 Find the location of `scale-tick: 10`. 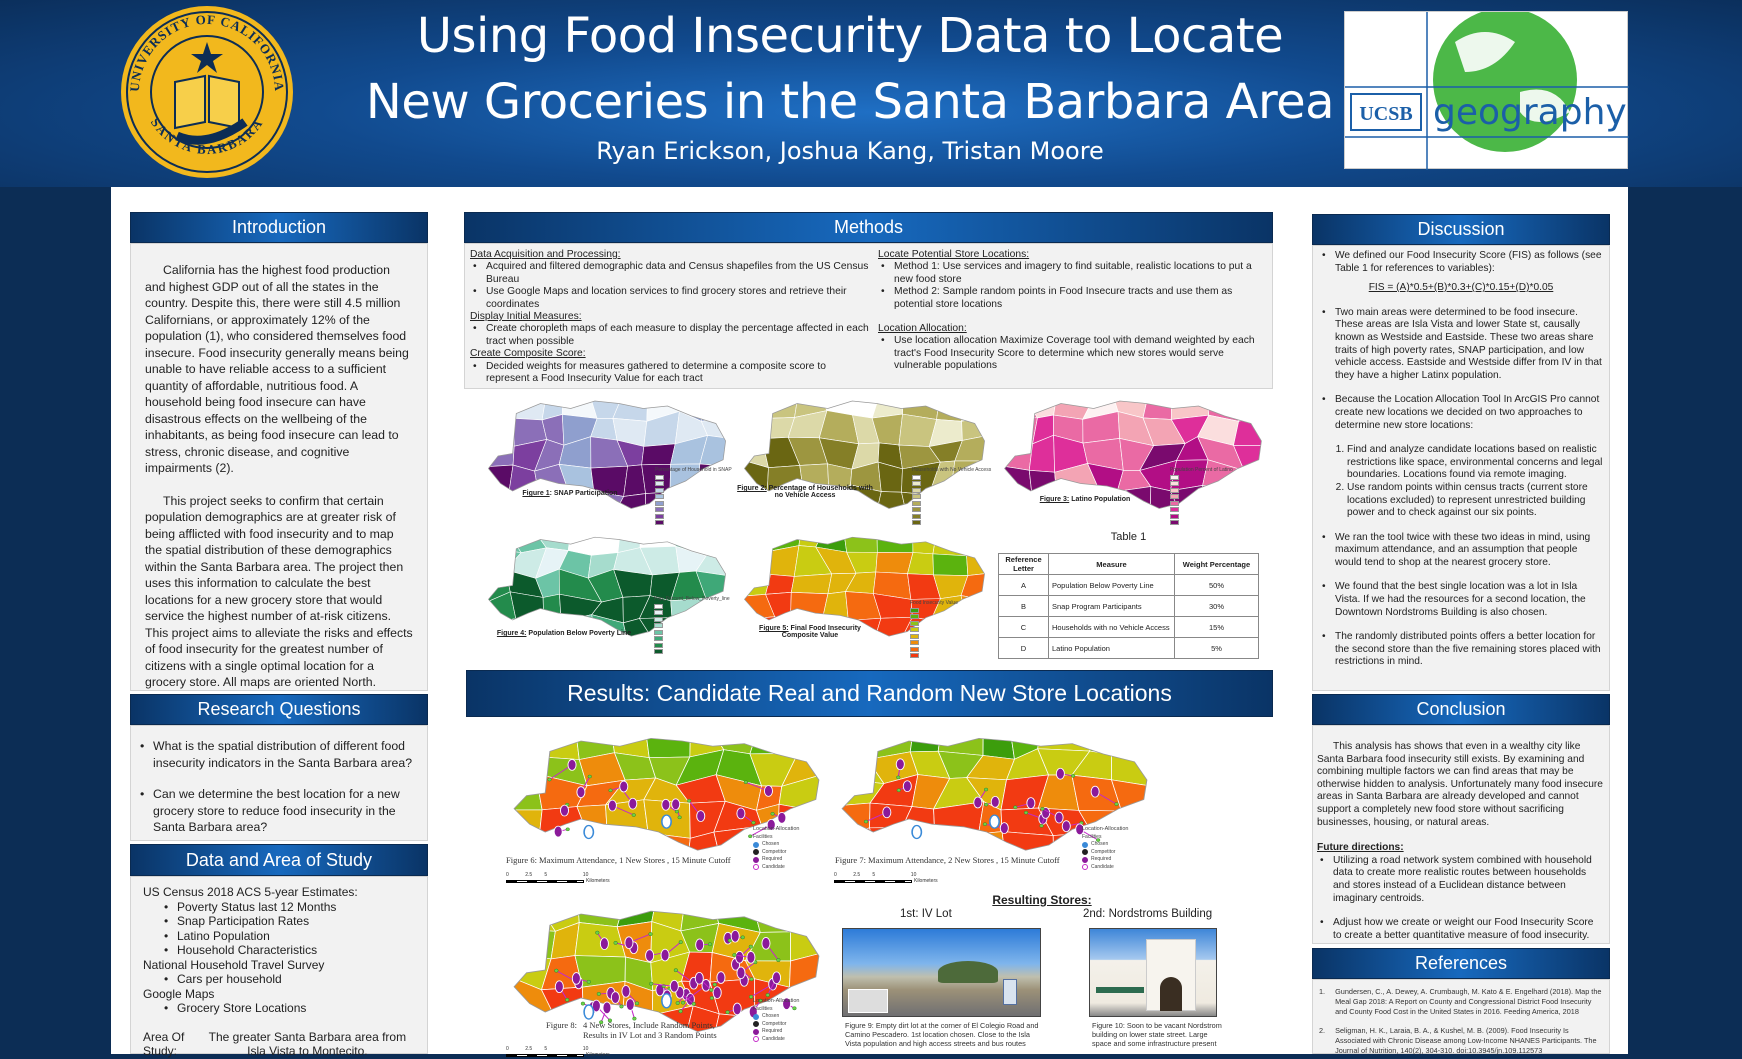

scale-tick: 10 is located at coordinates (586, 875).